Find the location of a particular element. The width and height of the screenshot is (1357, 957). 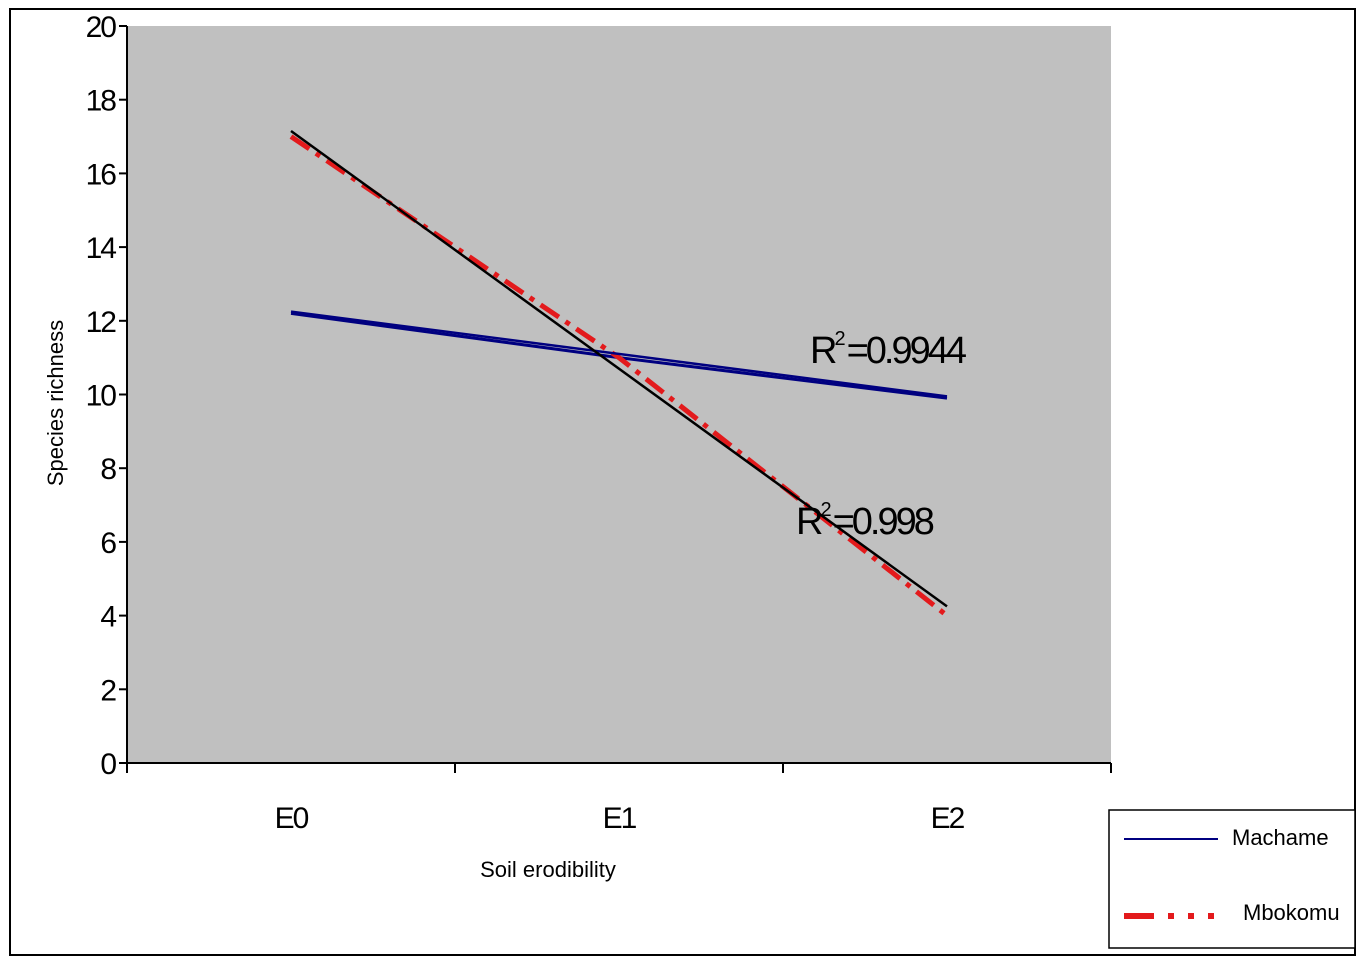

y-tick-label: 6 is located at coordinates (108, 543).